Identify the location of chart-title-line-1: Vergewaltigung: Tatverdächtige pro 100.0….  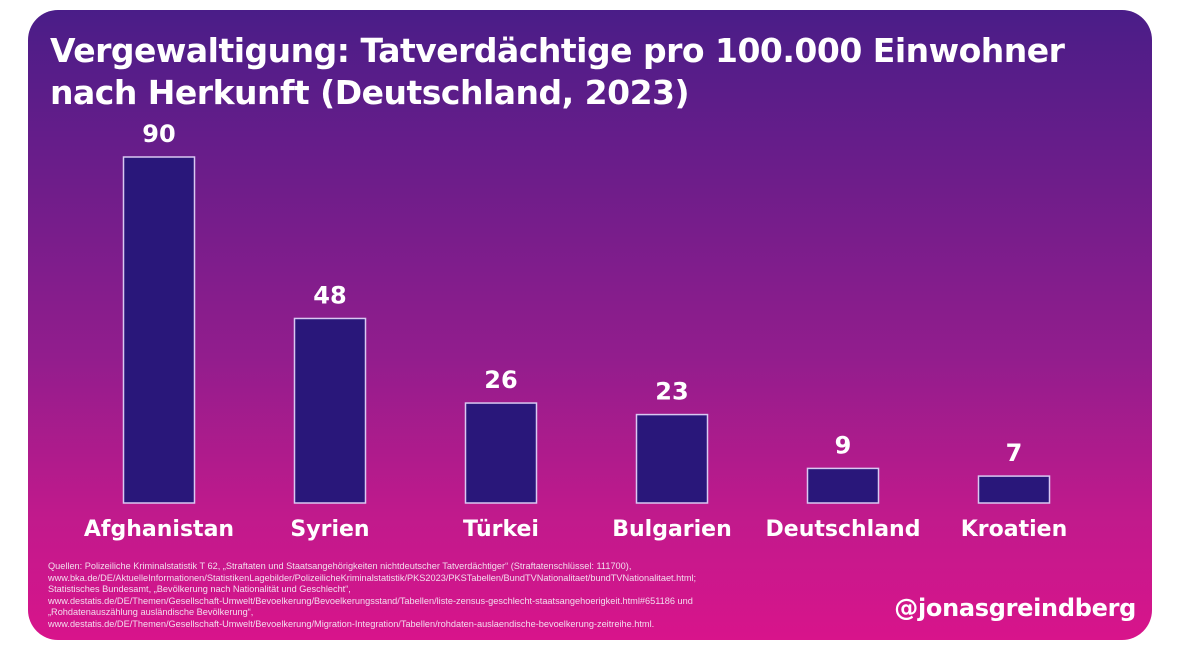
(557, 50).